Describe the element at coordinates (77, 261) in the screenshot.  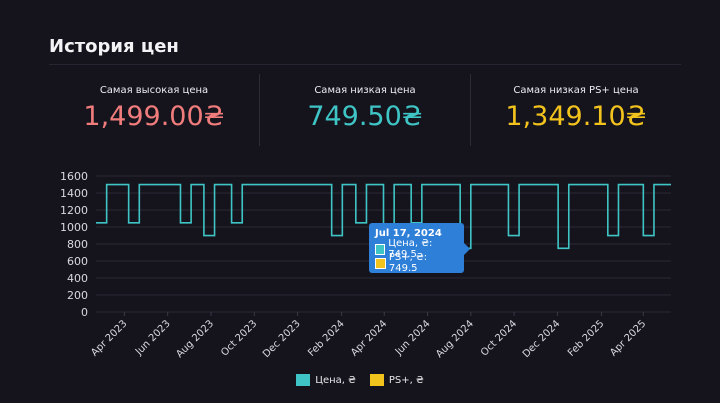
I see `y-tick-label: 600` at that location.